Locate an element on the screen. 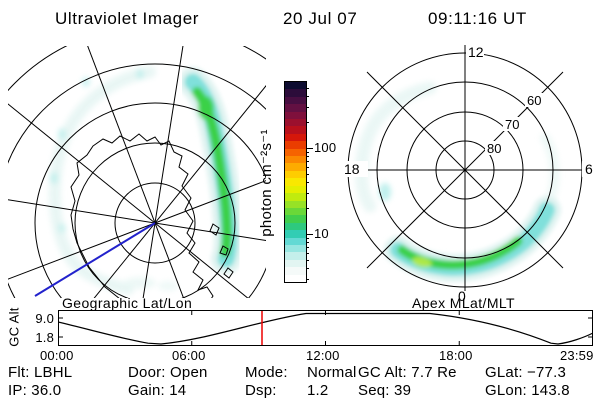 This screenshot has height=400, width=600. status-dsp-label: Dsp: is located at coordinates (261, 390).